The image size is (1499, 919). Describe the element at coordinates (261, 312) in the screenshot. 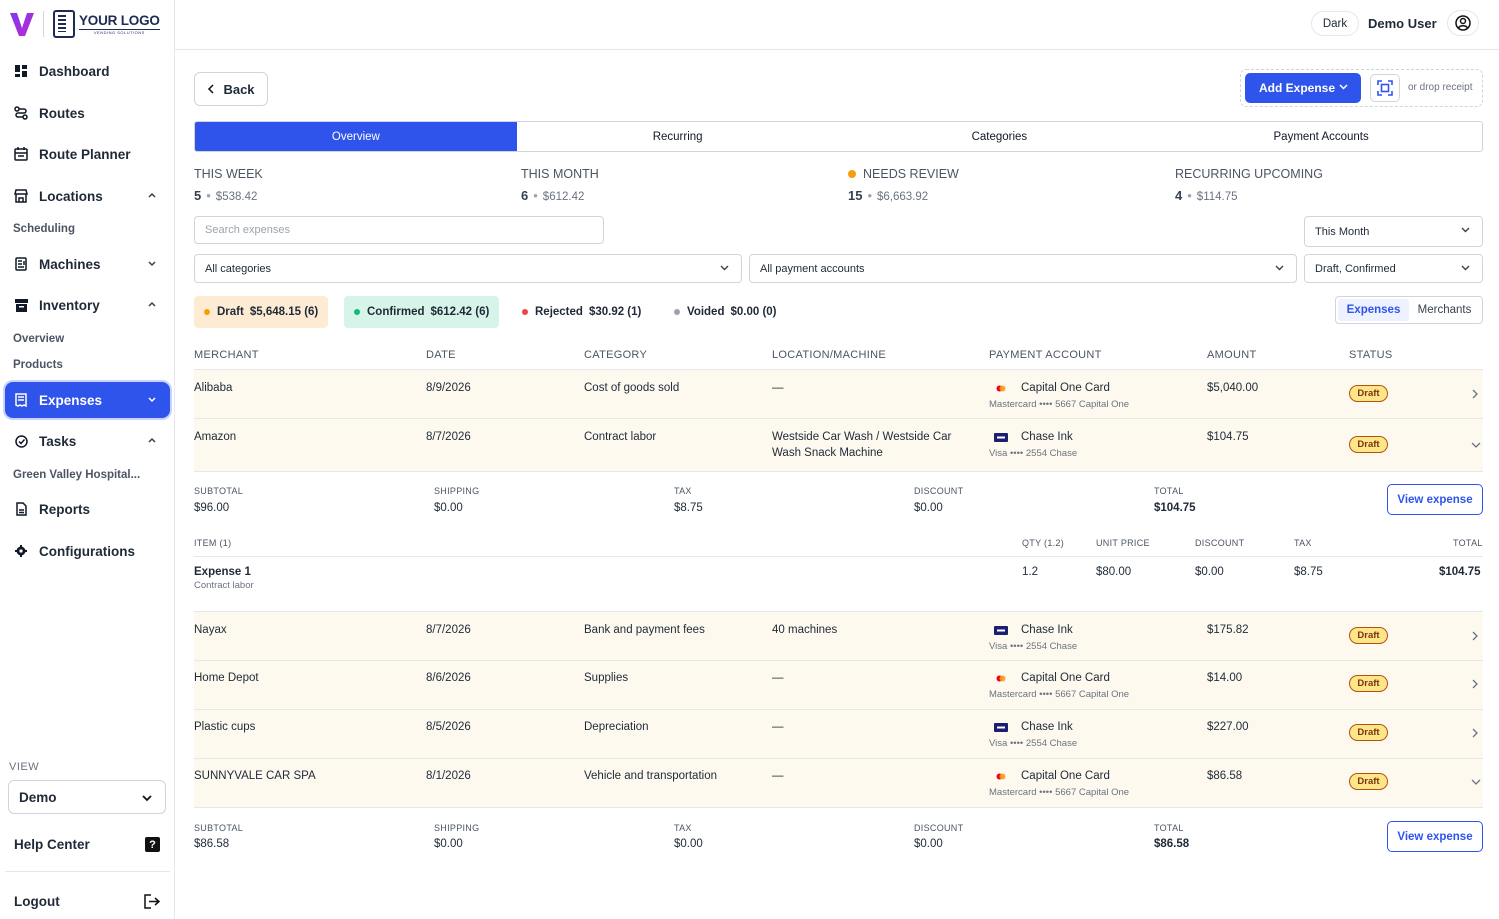

I see `summary-pill-draft: Draft $5,648.15 (6)` at that location.